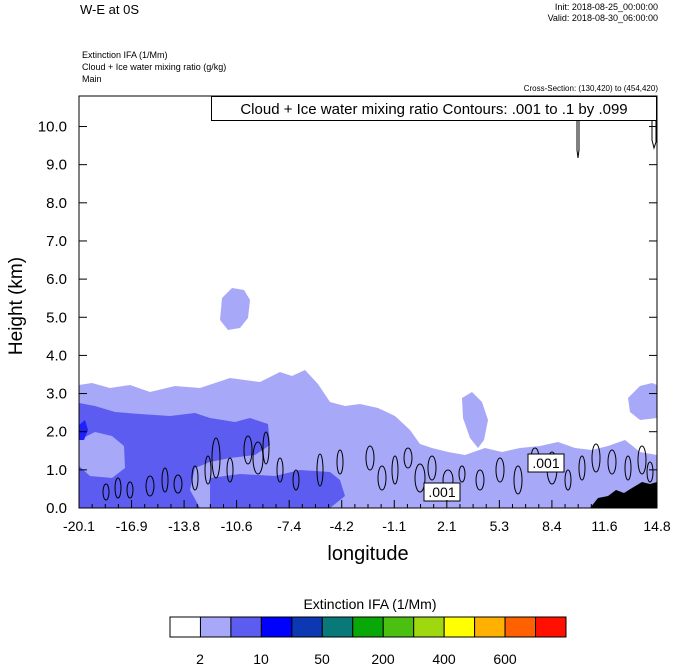 The image size is (674, 667). What do you see at coordinates (383, 659) in the screenshot?
I see `colorbar-tick-label: 200` at bounding box center [383, 659].